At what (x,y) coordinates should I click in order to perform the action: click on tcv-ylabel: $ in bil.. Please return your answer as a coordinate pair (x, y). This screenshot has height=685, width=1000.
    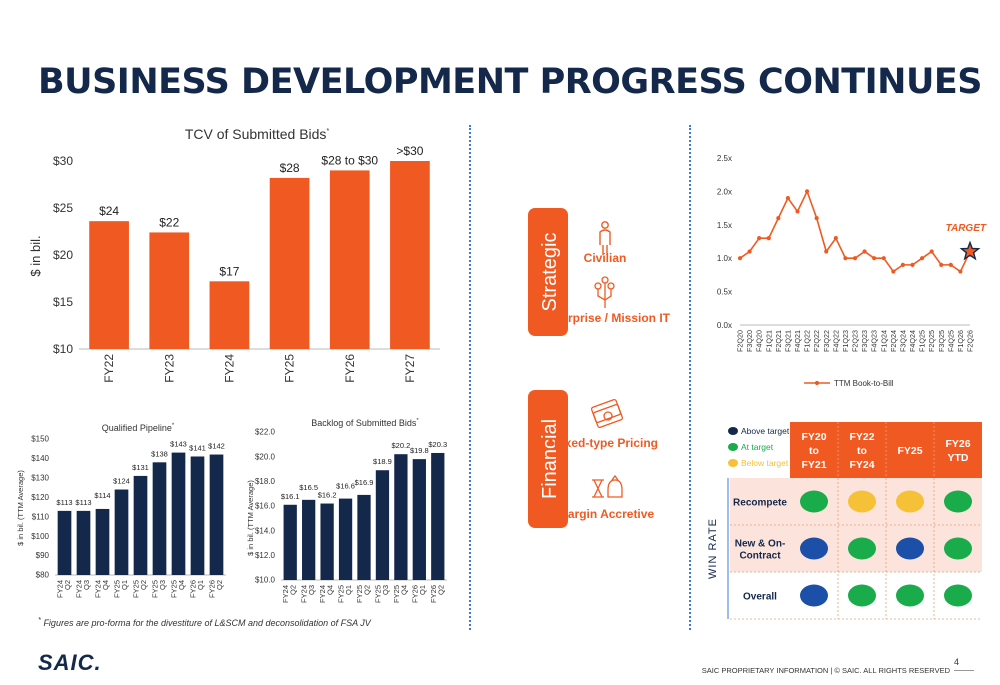
    Looking at the image, I should click on (35, 255).